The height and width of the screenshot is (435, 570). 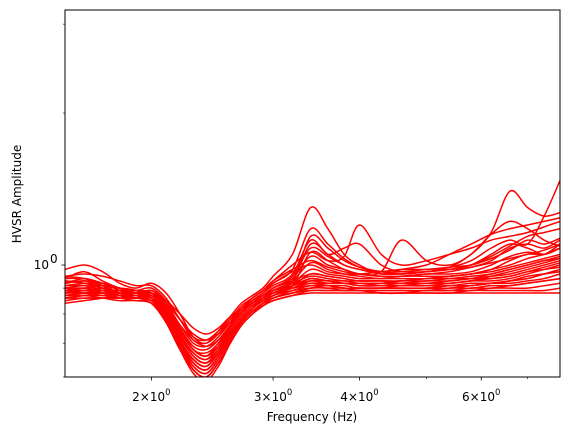 What do you see at coordinates (54, 259) in the screenshot?
I see `y-tick-exponent: 0` at bounding box center [54, 259].